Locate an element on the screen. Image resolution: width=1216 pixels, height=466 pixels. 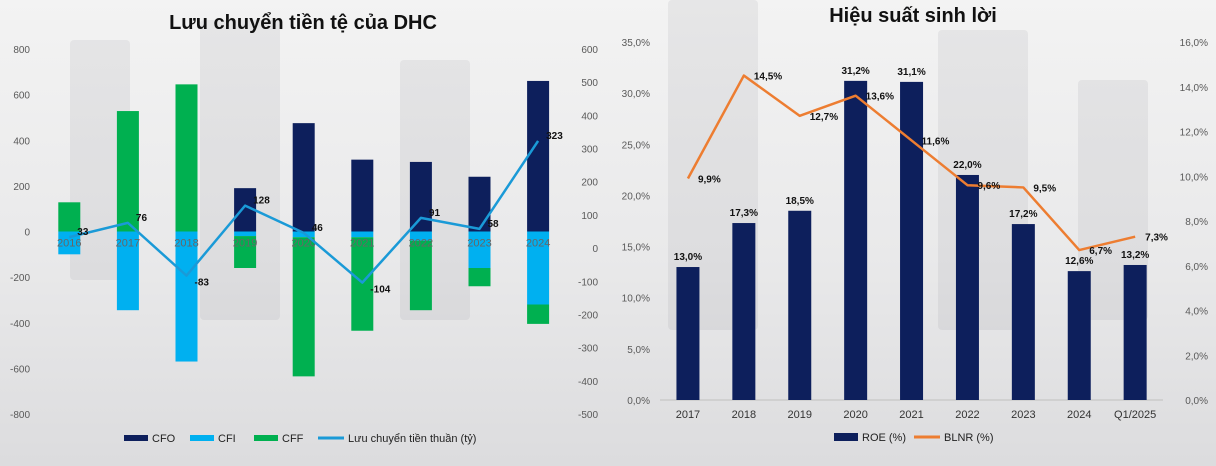
y-axis-tick-label: 0,0% is located at coordinates (638, 401).